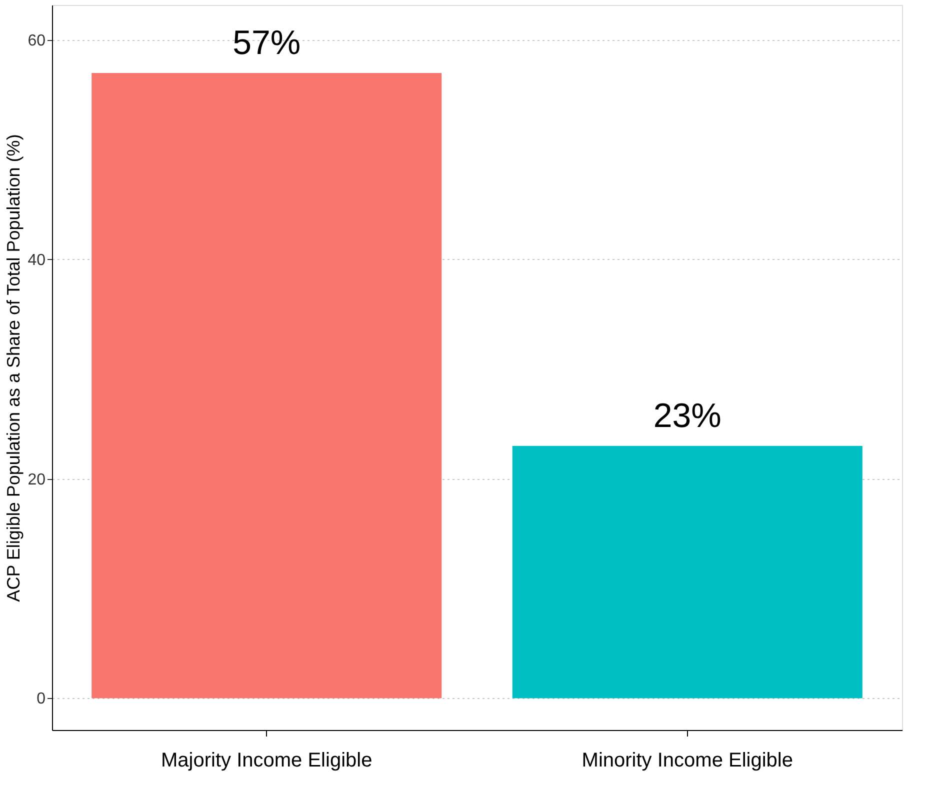 The image size is (948, 793). I want to click on data-label: 57%, so click(266, 43).